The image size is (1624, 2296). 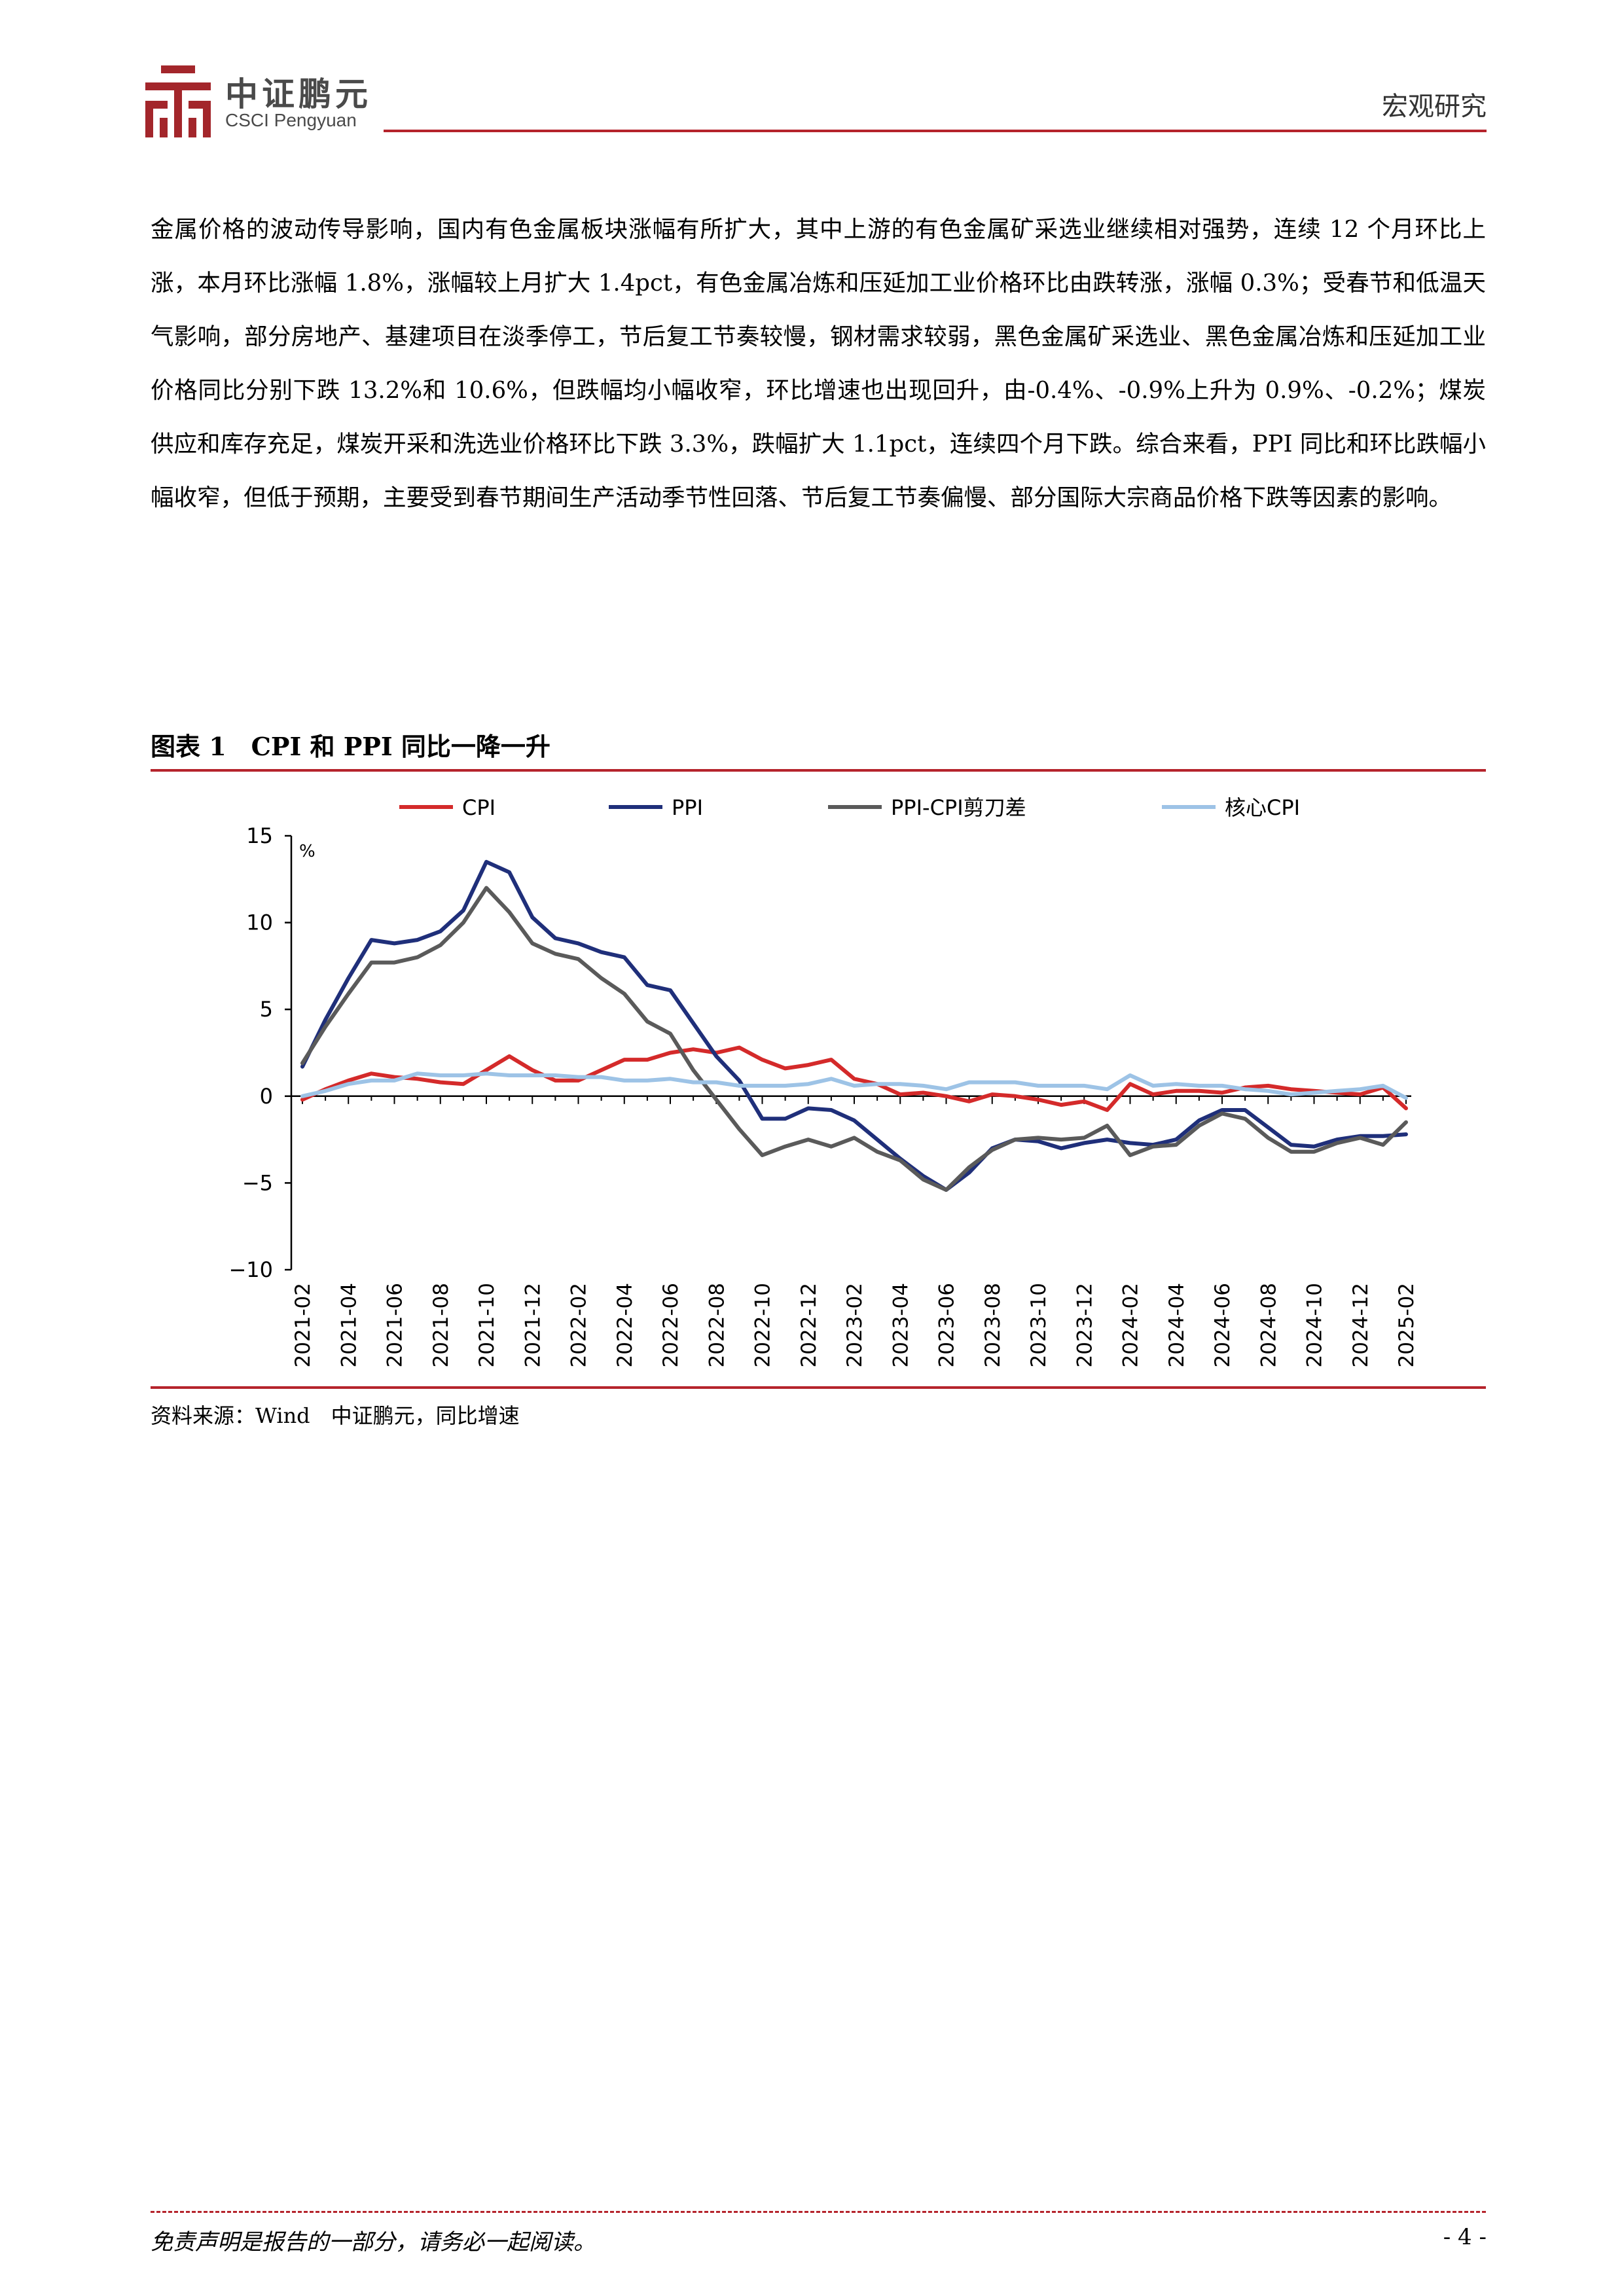 What do you see at coordinates (1262, 808) in the screenshot?
I see `legend-label-3: 核心CPI` at bounding box center [1262, 808].